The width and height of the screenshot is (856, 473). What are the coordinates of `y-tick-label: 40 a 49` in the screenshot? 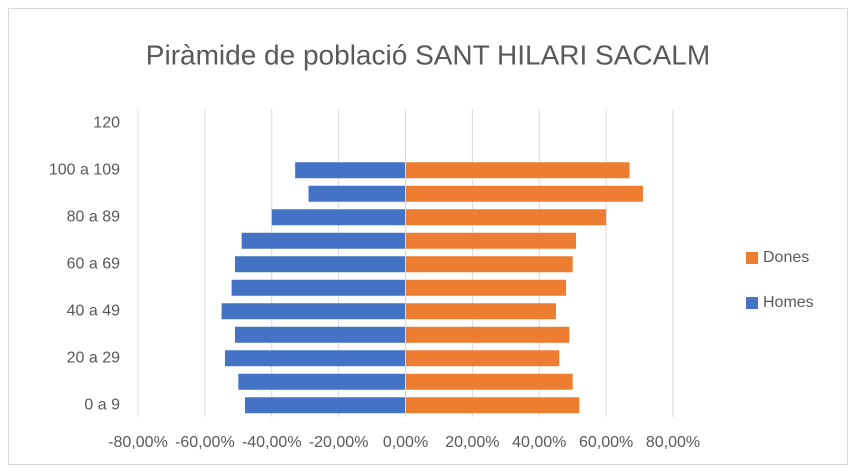 It's located at (93, 310).